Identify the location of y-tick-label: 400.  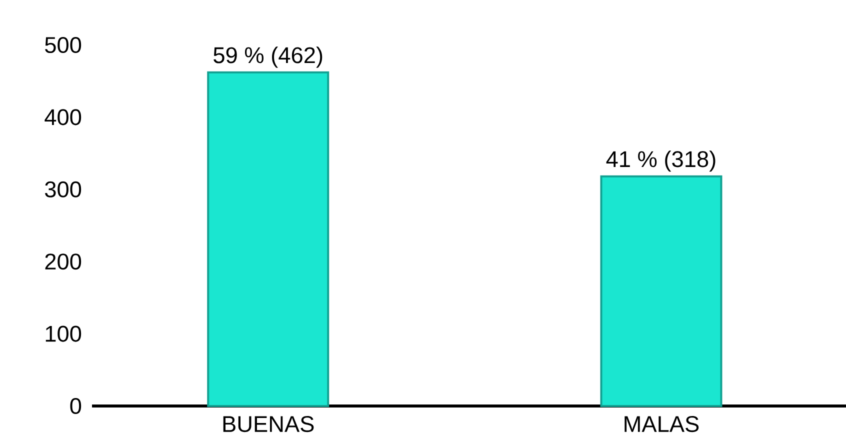
(63, 117).